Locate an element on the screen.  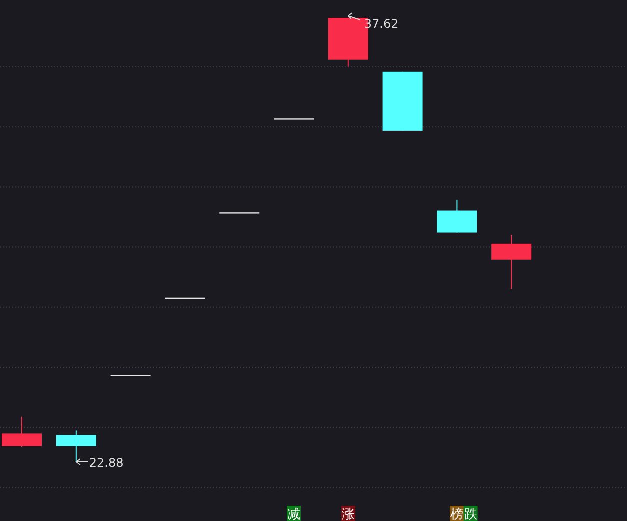
annotation: 22.88 is located at coordinates (106, 463).